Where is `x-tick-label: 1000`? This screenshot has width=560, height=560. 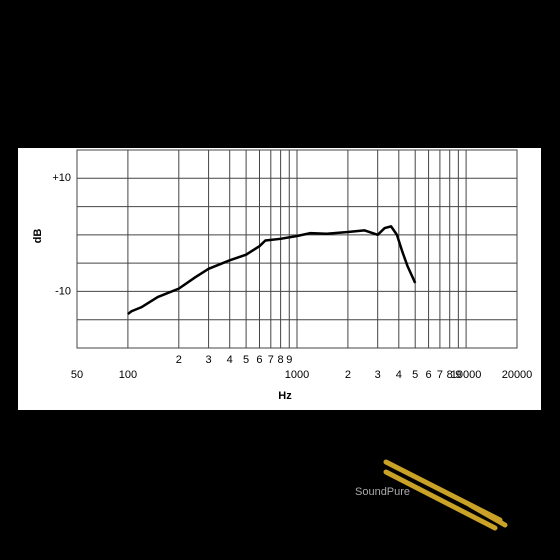
x-tick-label: 1000 is located at coordinates (297, 375).